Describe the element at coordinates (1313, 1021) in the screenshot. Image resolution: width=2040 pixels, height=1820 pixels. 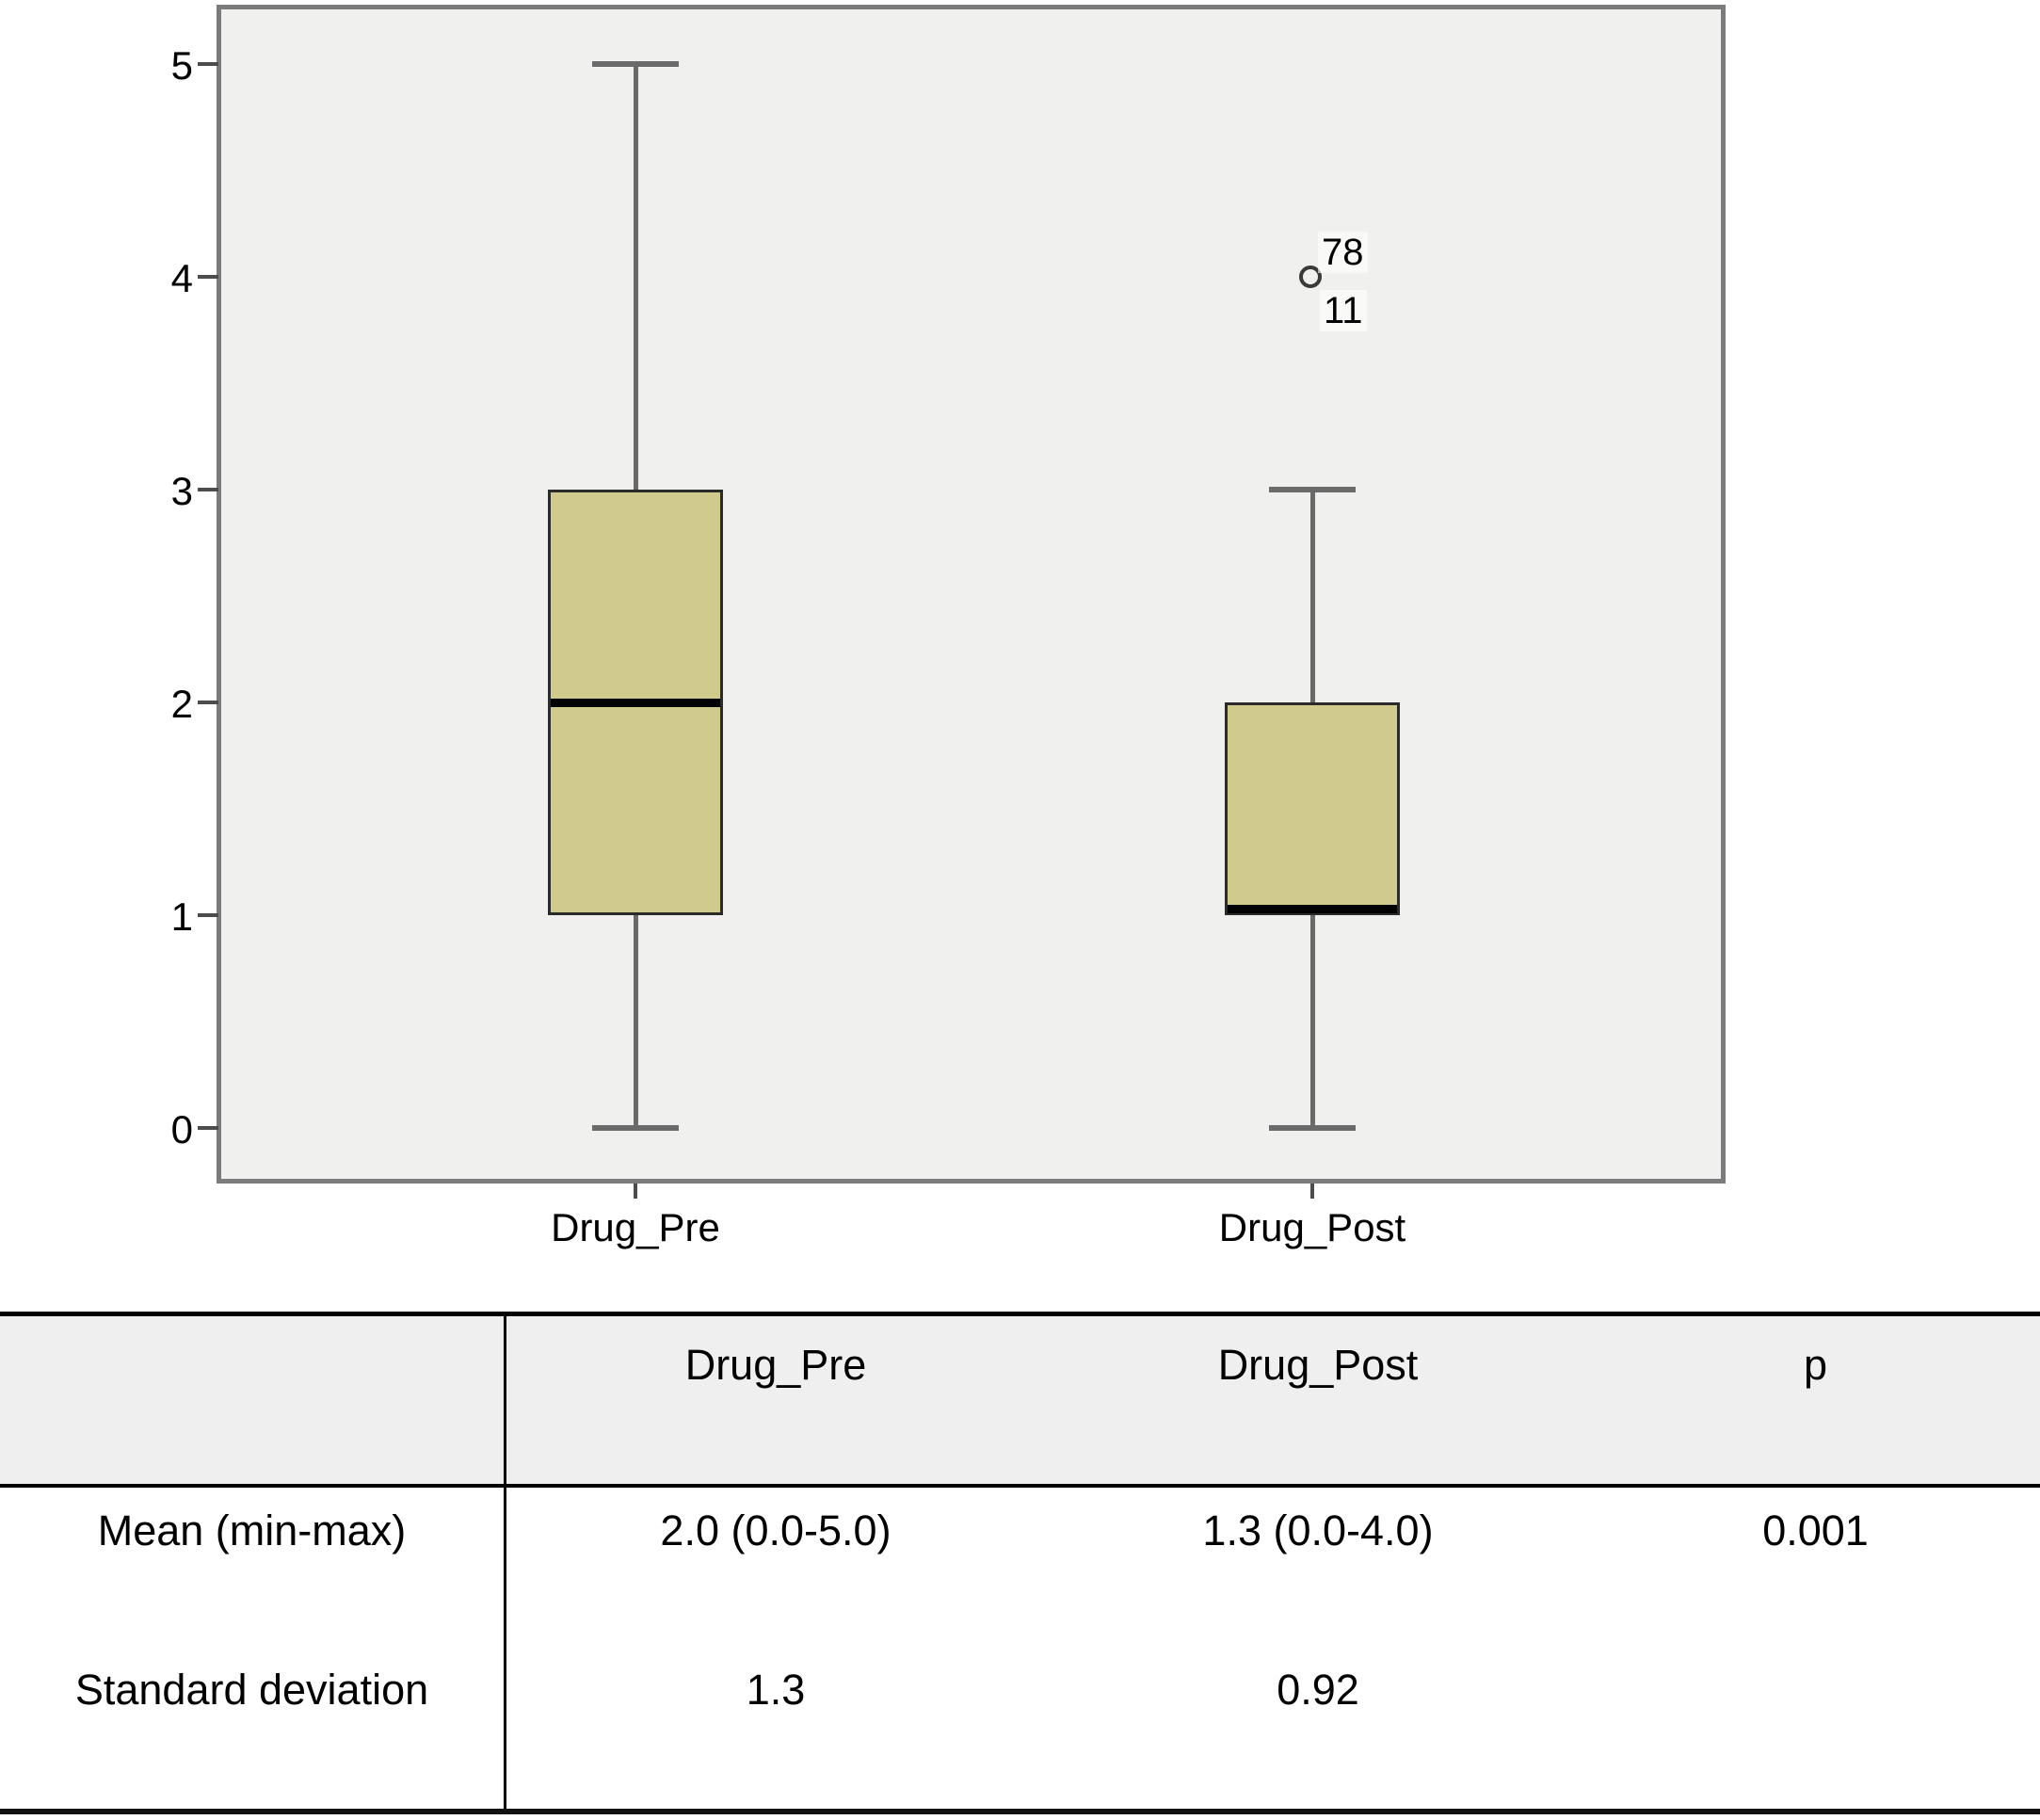
I see `lower-whisker-drug_post` at that location.